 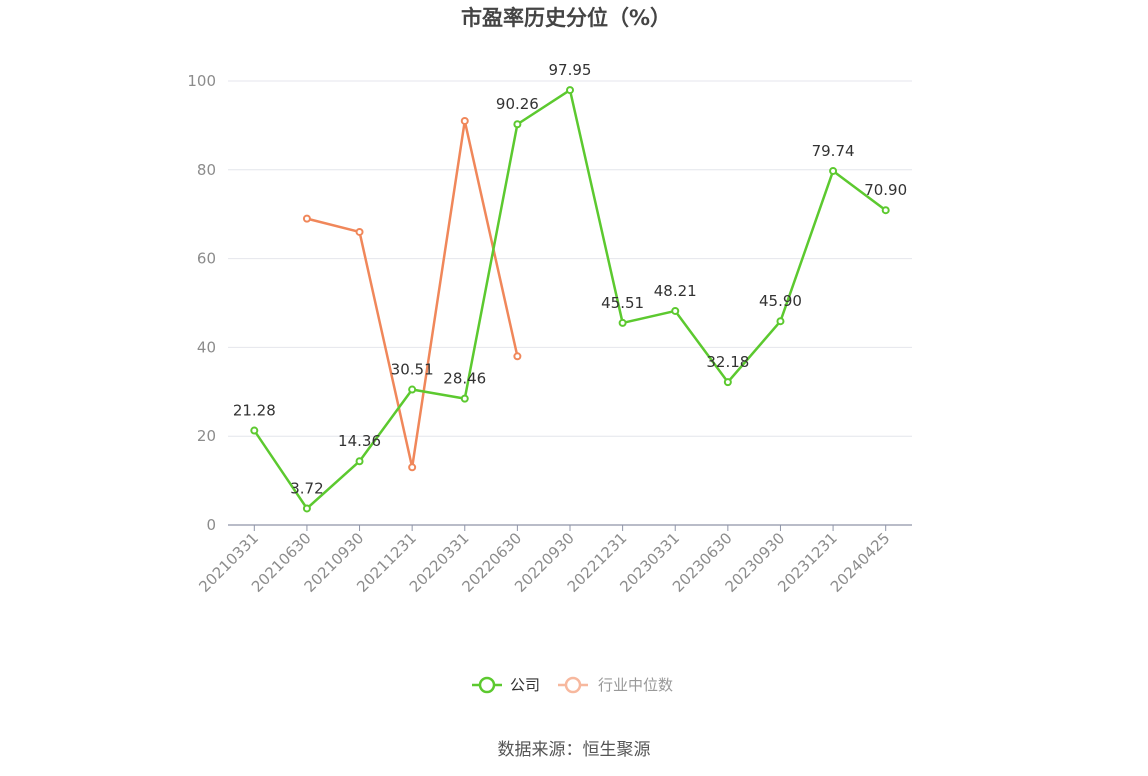 What do you see at coordinates (412, 370) in the screenshot?
I see `data-label: 30.51` at bounding box center [412, 370].